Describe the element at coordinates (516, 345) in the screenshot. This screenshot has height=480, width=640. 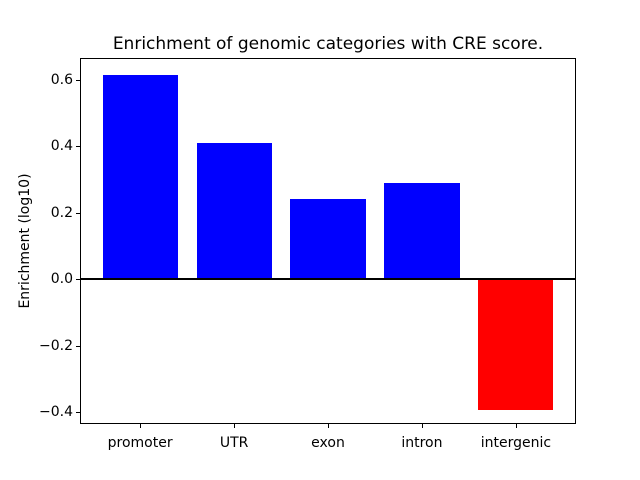
I see `bar-intergenic` at that location.